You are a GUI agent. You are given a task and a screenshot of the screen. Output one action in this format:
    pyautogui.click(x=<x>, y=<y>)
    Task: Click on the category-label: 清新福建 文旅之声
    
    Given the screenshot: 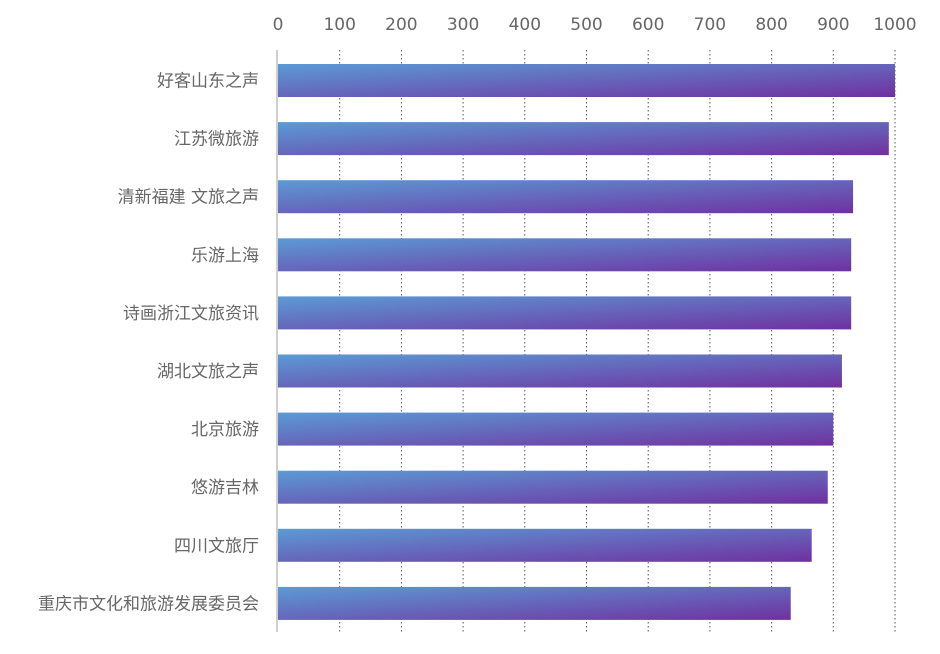 What is the action you would take?
    pyautogui.click(x=188, y=198)
    